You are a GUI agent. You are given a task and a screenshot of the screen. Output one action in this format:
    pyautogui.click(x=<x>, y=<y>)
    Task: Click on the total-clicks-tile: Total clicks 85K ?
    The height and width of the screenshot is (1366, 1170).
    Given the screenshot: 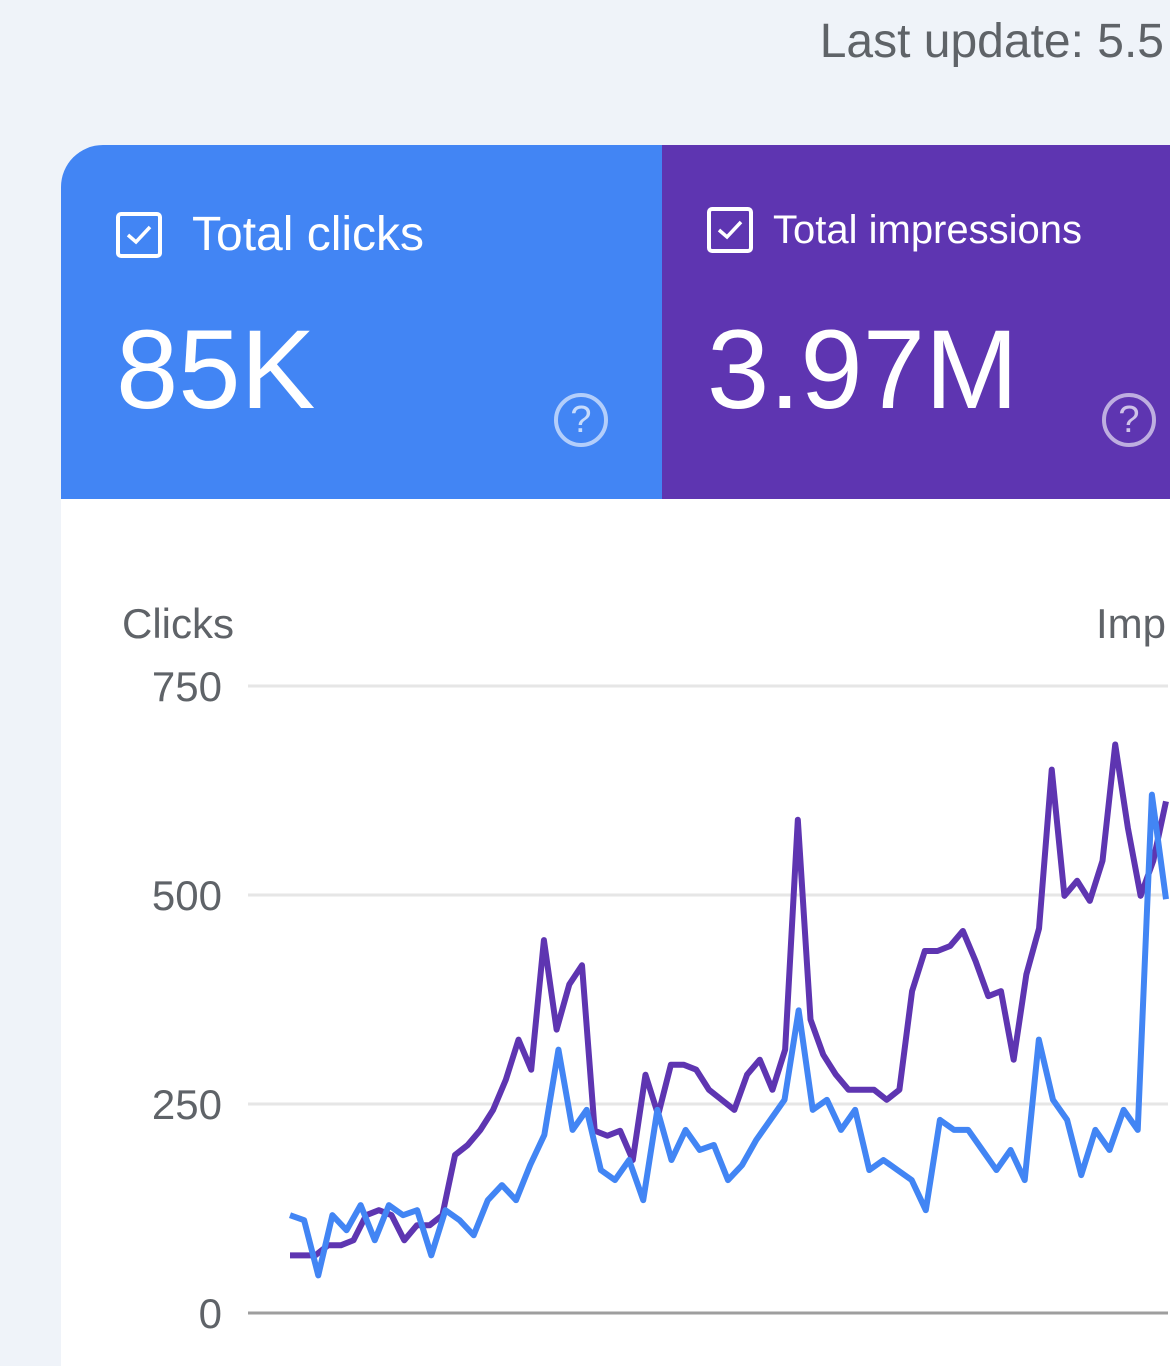 What is the action you would take?
    pyautogui.click(x=361, y=322)
    